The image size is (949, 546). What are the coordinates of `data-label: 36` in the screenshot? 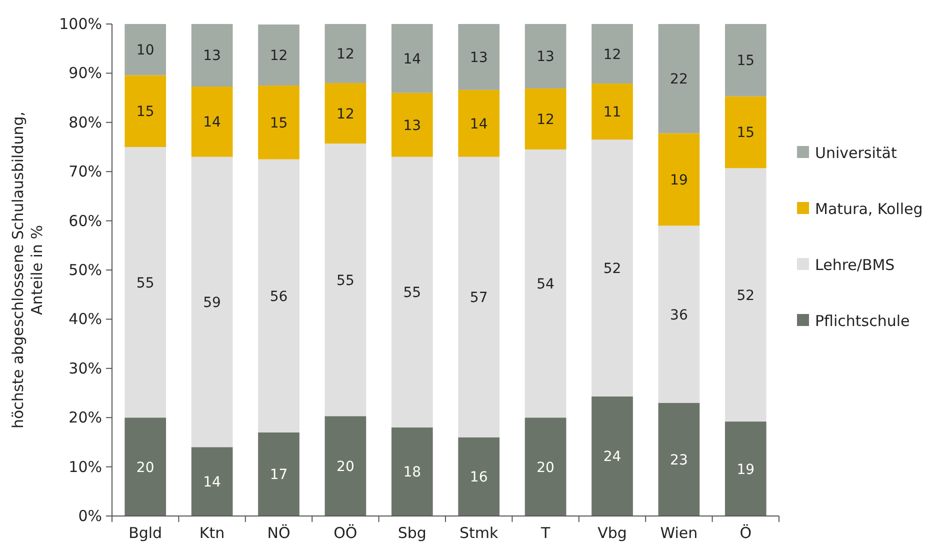 It's located at (679, 315).